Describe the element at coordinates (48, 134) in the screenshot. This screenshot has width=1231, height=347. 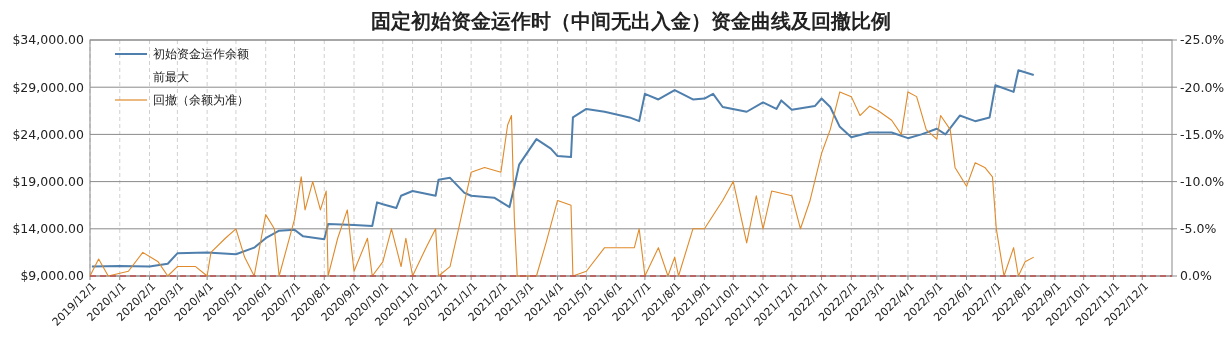
I see `y-tick-label: $24,000.00` at that location.